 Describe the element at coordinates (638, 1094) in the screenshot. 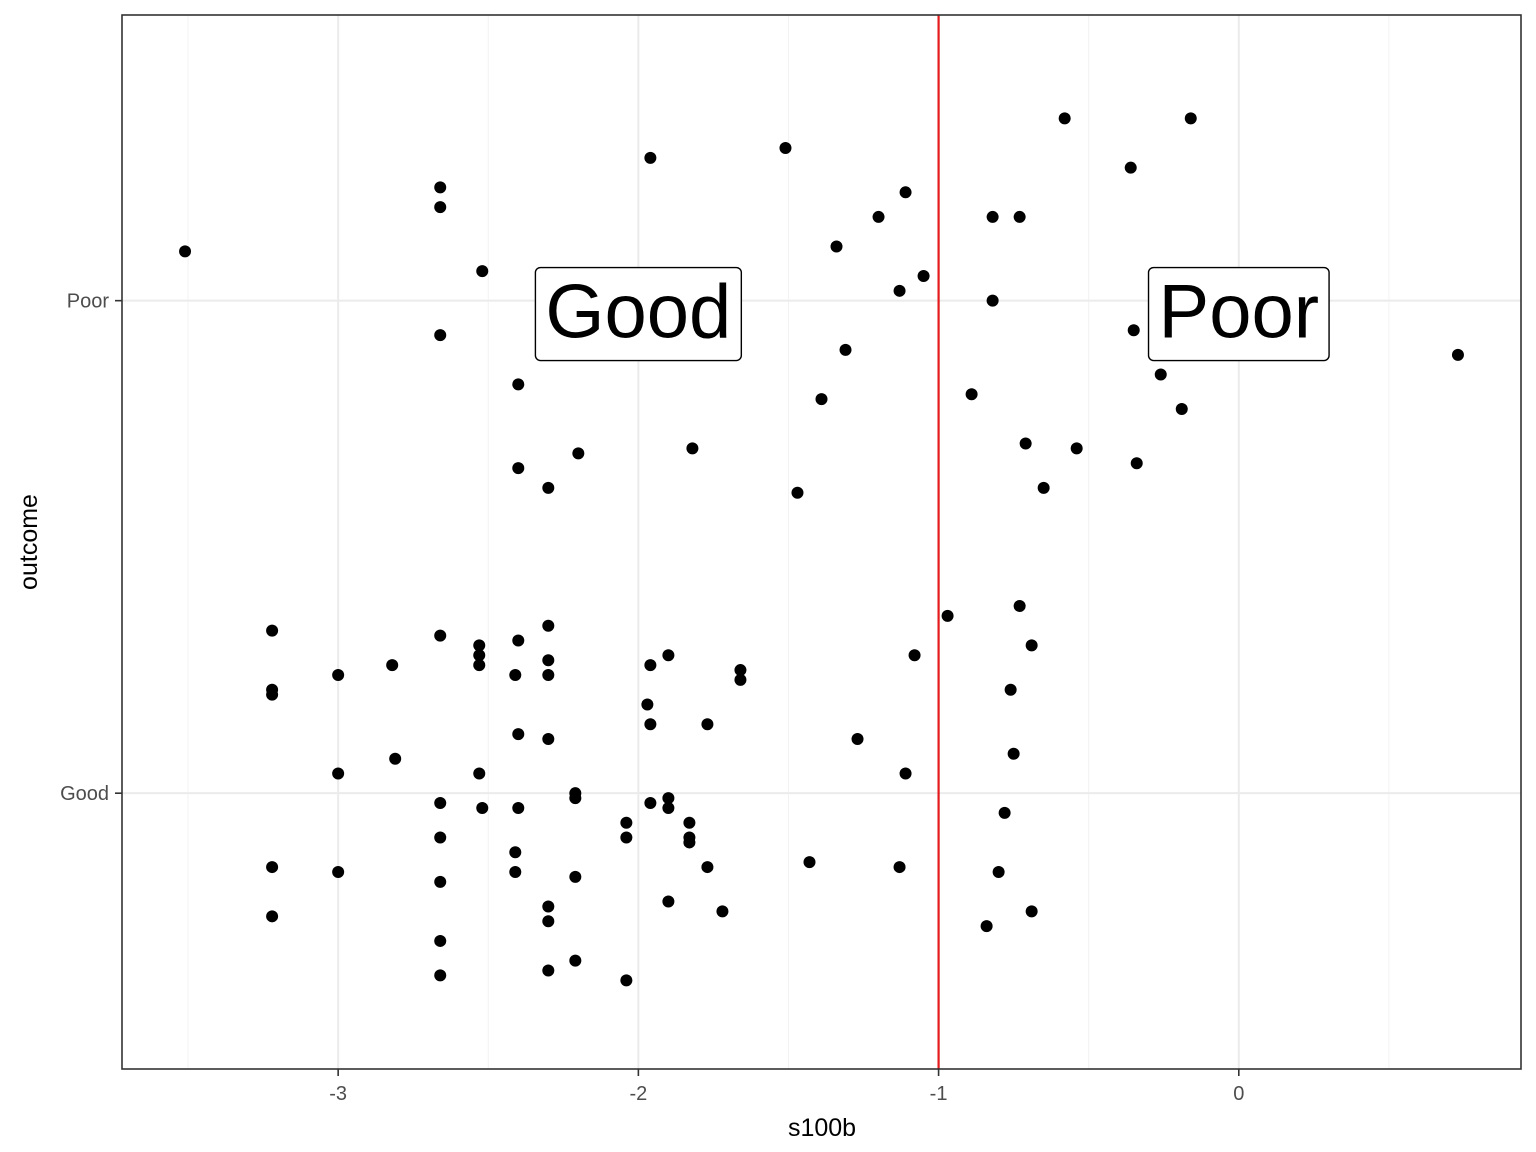

I see `x-tick-label: -2` at that location.